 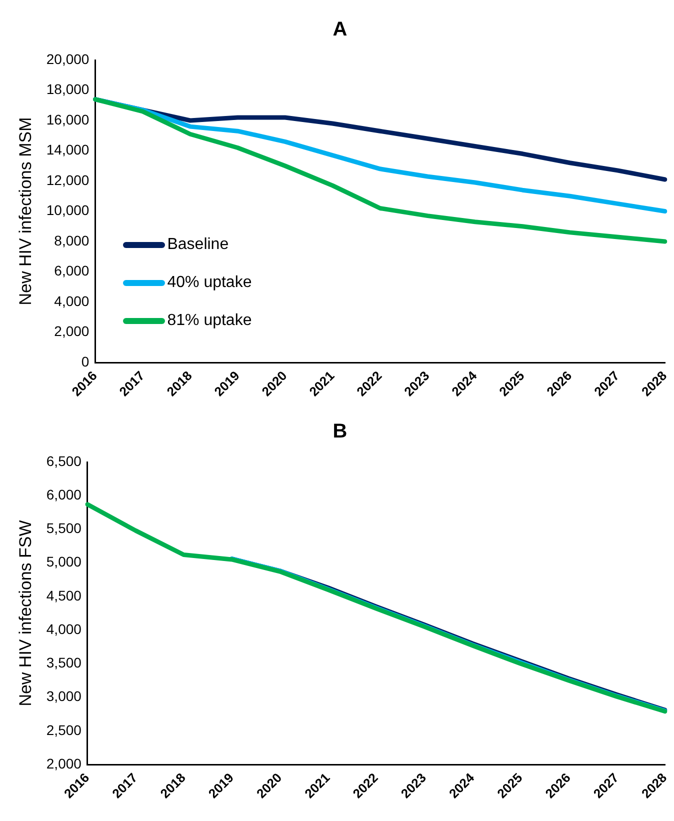 I want to click on y-tick-label: 5,500, so click(x=64, y=528).